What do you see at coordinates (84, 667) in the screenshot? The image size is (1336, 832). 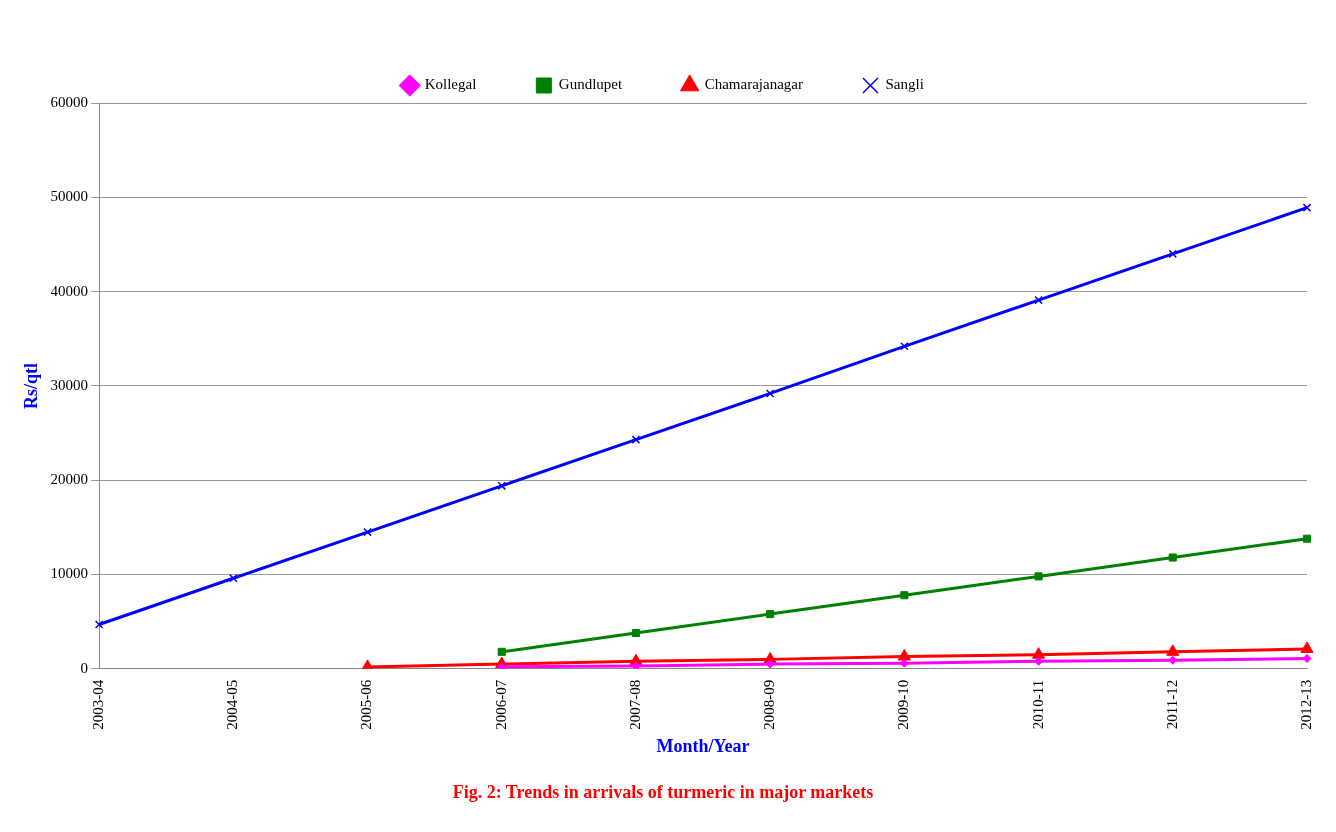 I see `y-tick-label: 0` at bounding box center [84, 667].